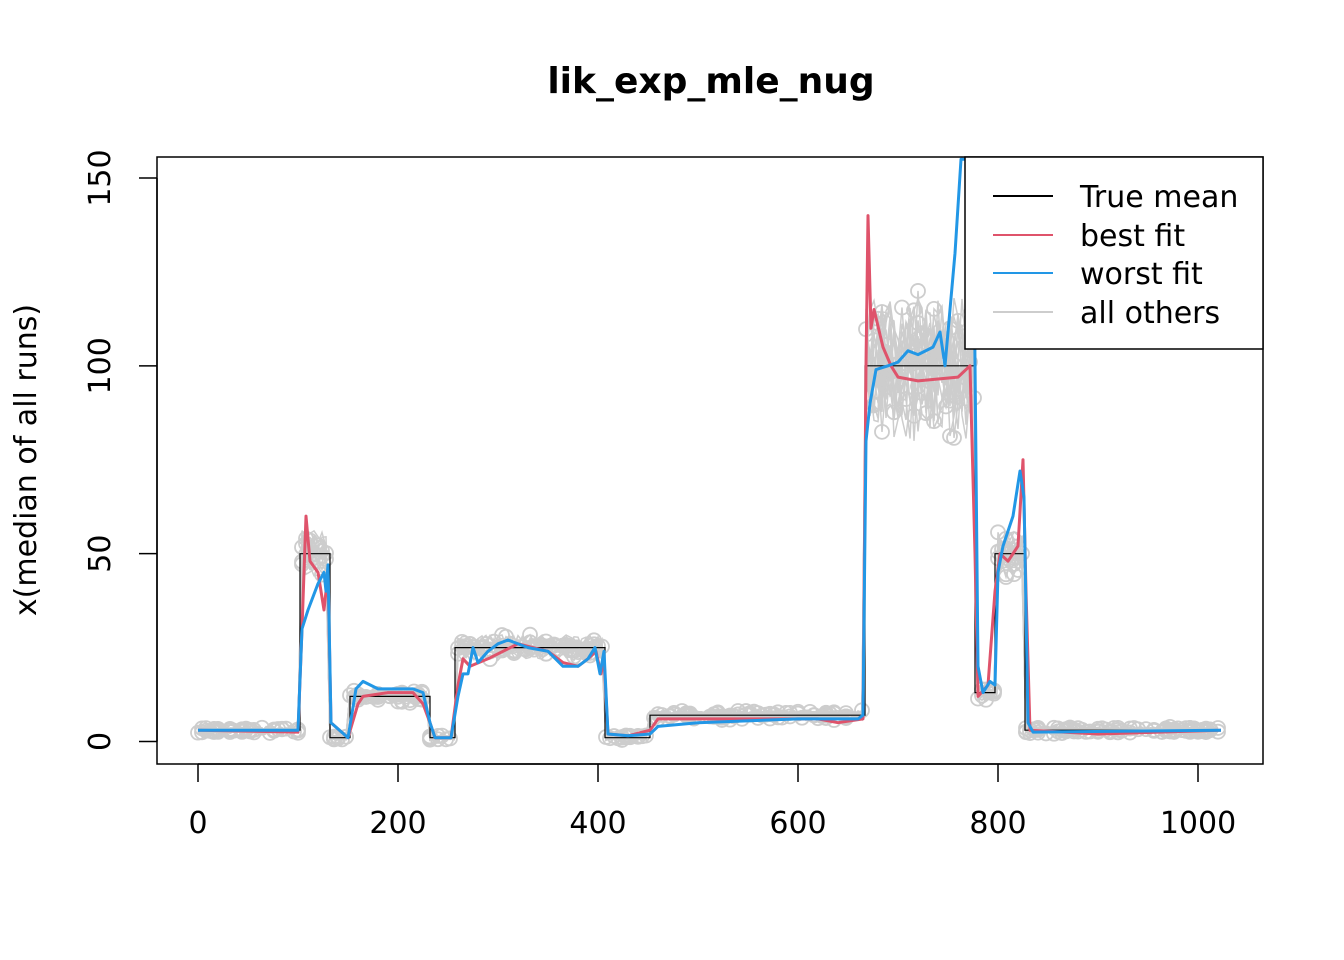  I want to click on y-axis: 0 50 100 150, so click(120, 450).